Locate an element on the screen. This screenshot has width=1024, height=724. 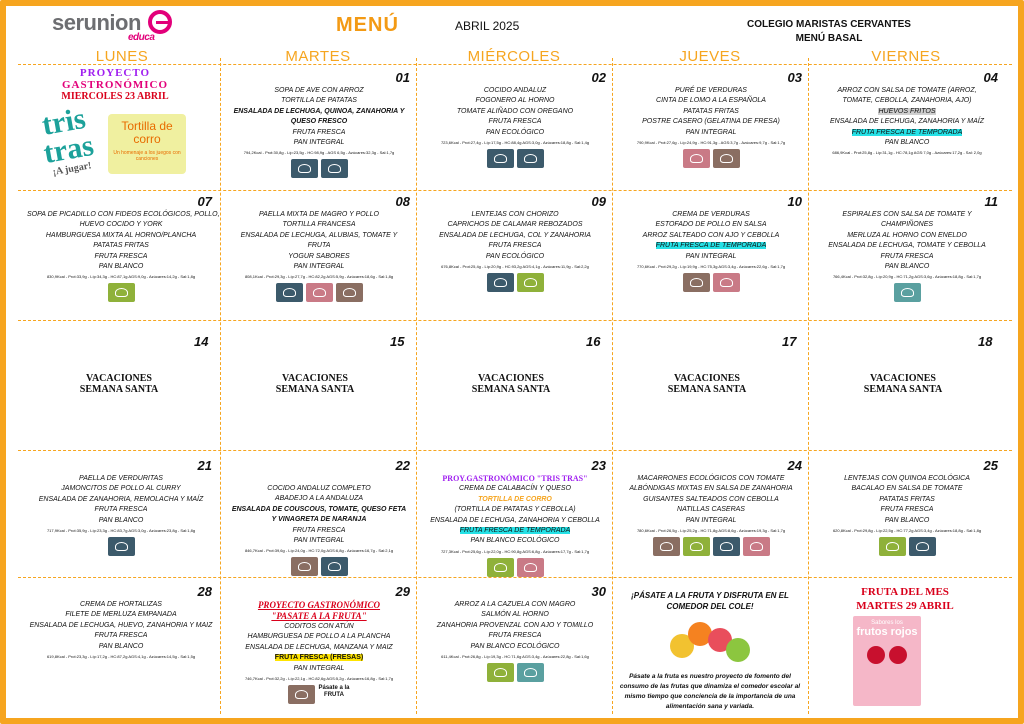
menu-item: PAN ECOLÓGICO is located at coordinates (515, 256).